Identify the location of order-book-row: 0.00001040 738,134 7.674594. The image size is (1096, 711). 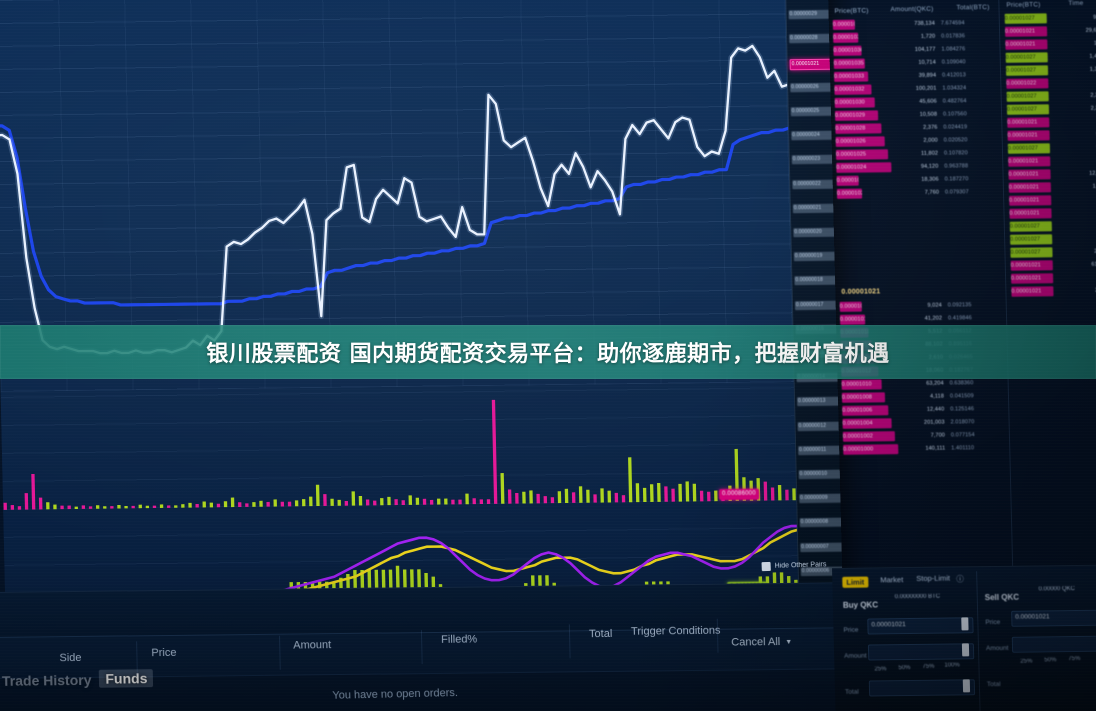
(915, 24).